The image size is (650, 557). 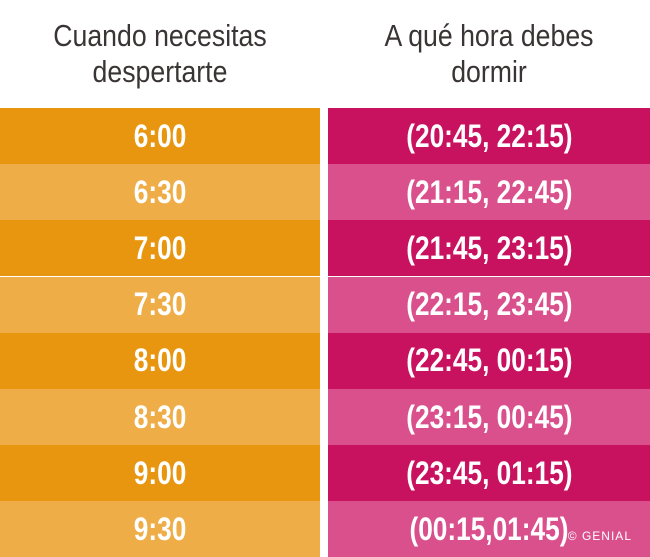 I want to click on cell-text: 6:30, so click(x=160, y=191).